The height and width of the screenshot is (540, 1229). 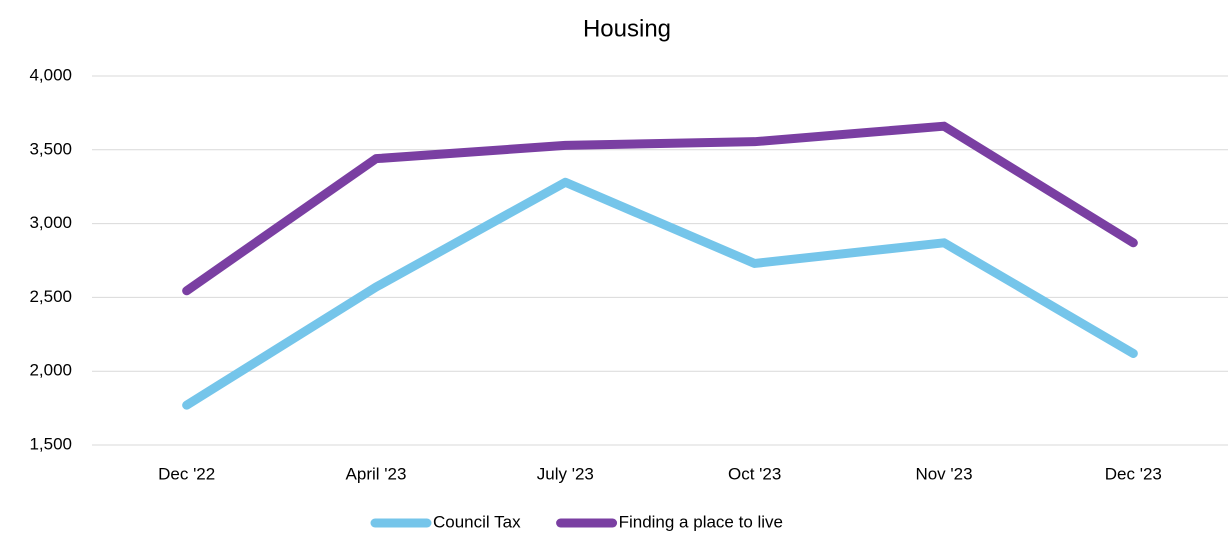 I want to click on x-tick-label: Dec '23, so click(x=1133, y=473).